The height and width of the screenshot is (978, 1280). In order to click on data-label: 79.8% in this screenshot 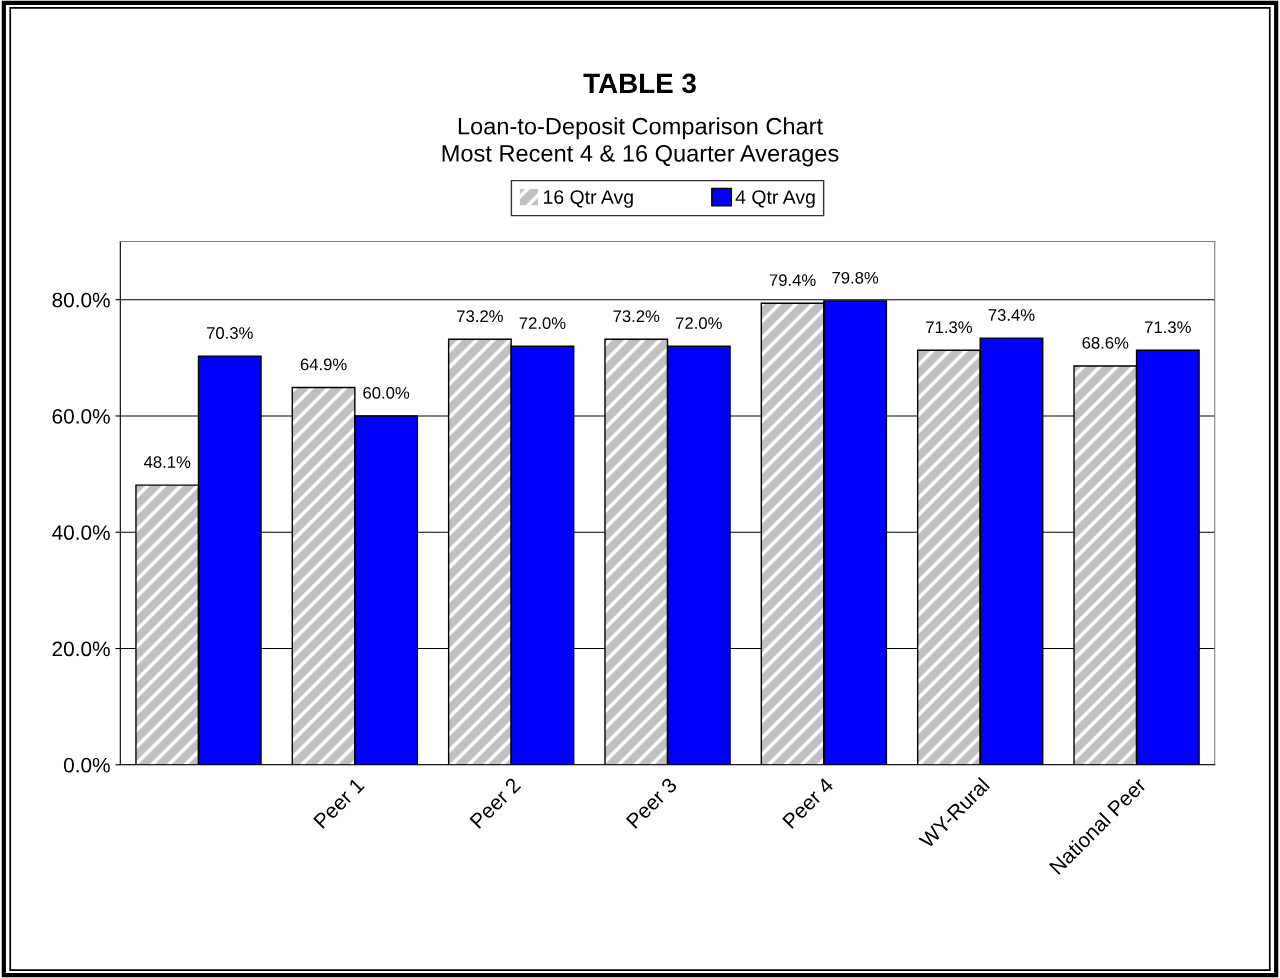, I will do `click(855, 277)`.